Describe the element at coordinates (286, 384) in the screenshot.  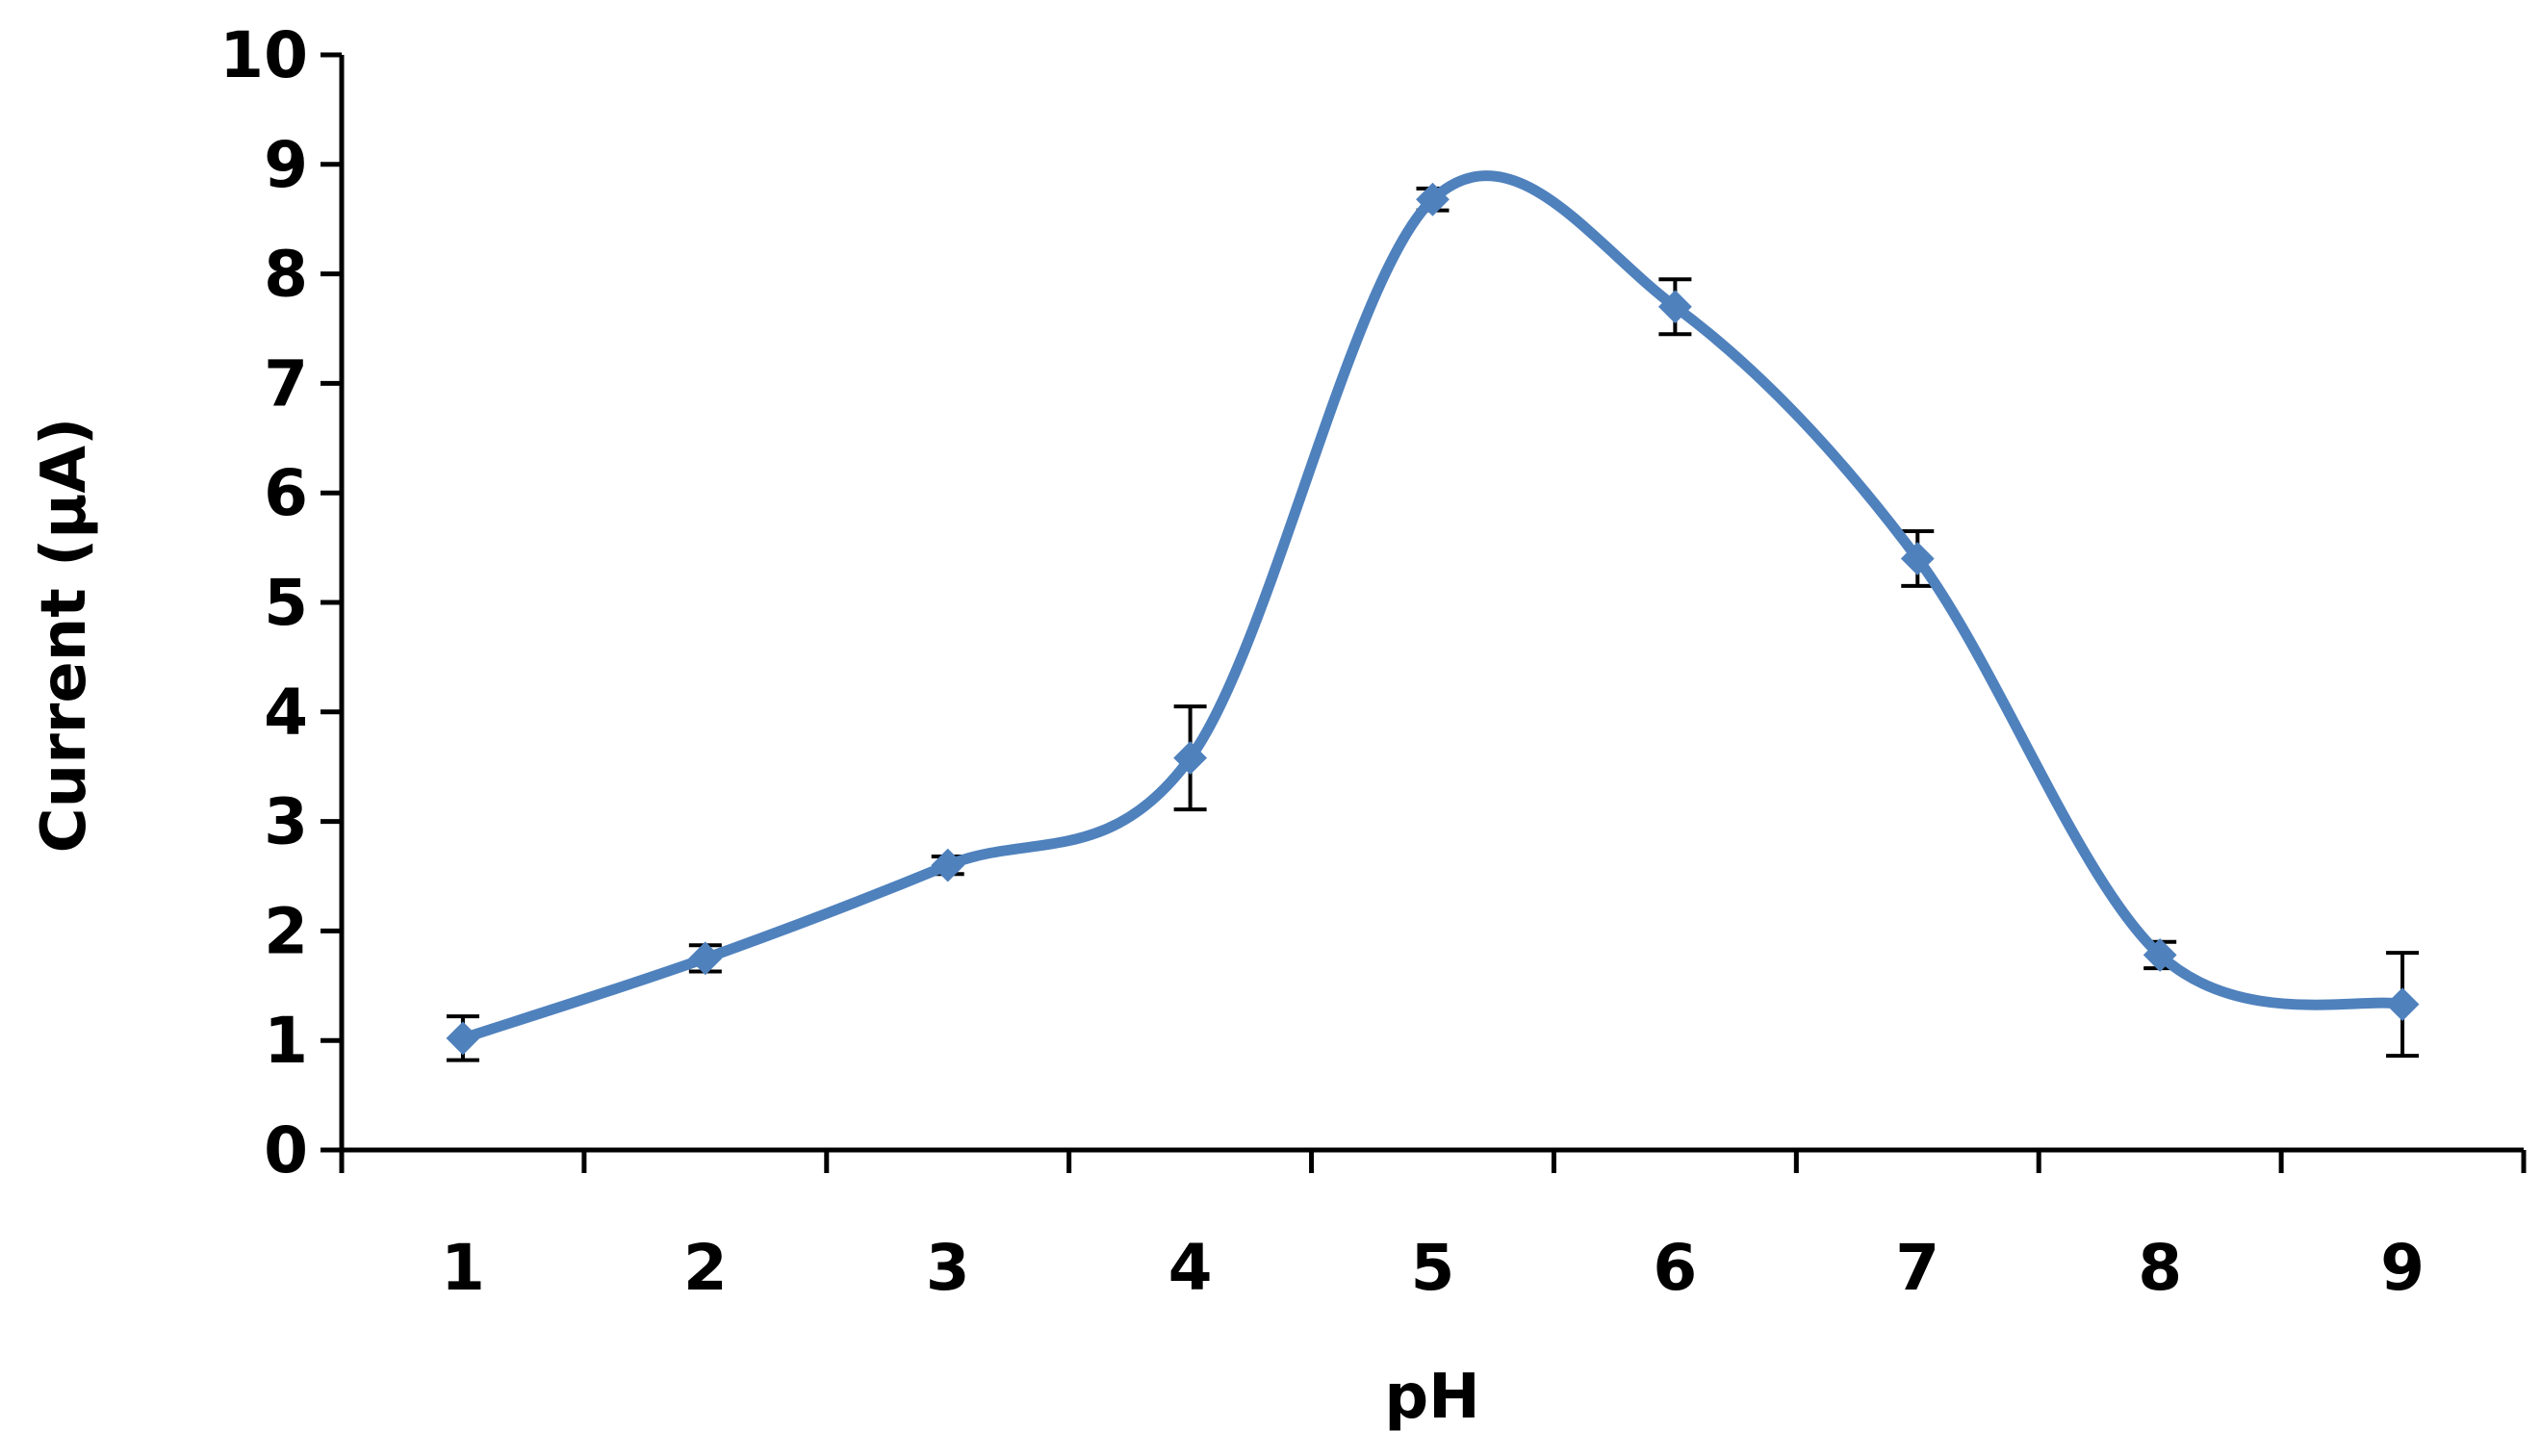
I see `y-tick-label-7: 7` at that location.